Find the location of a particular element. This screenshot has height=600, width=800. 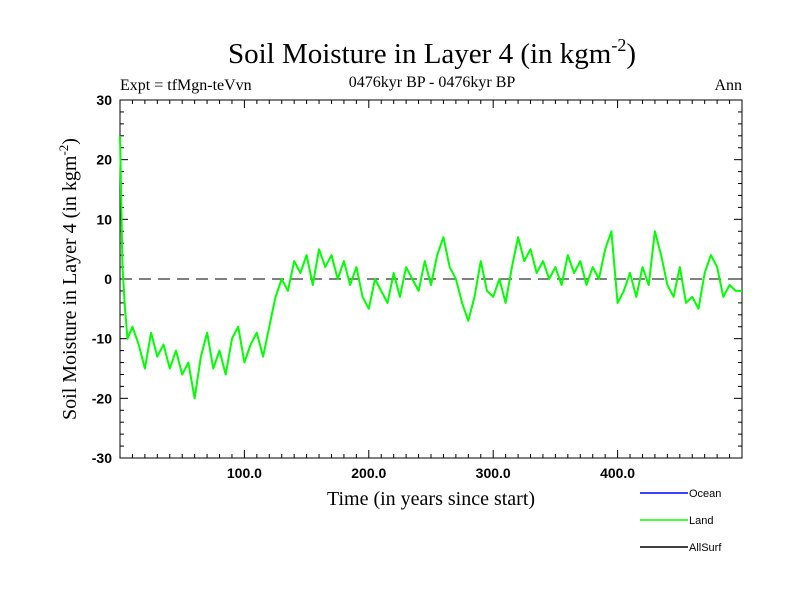

legend-label: Ocean is located at coordinates (705, 494).